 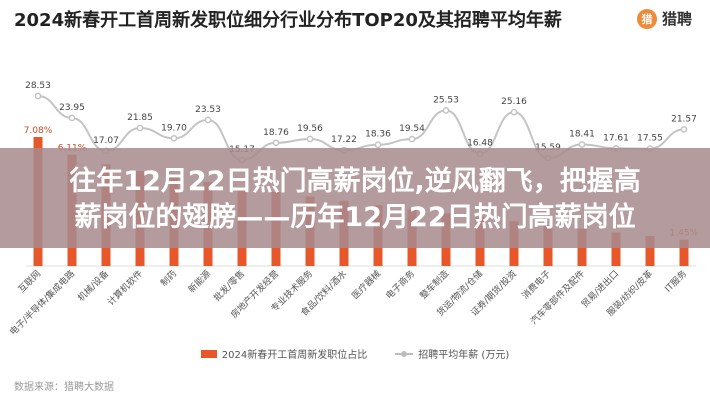 What do you see at coordinates (200, 282) in the screenshot?
I see `x-tick-label: 新能源` at bounding box center [200, 282].